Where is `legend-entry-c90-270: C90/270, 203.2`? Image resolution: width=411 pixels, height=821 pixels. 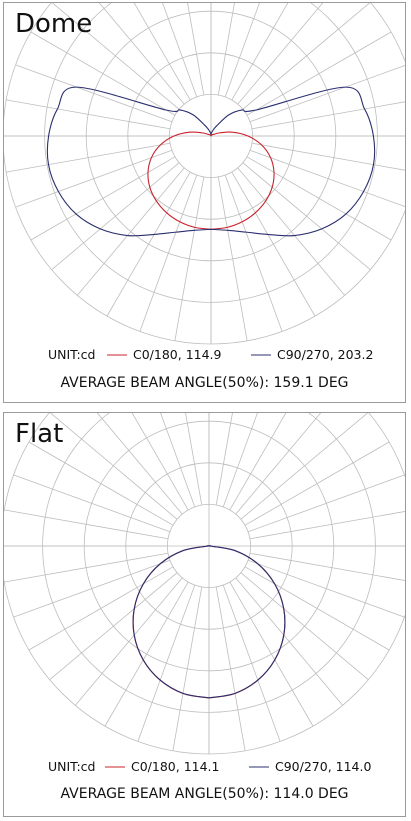 legend-entry-c90-270: C90/270, 203.2 is located at coordinates (325, 354).